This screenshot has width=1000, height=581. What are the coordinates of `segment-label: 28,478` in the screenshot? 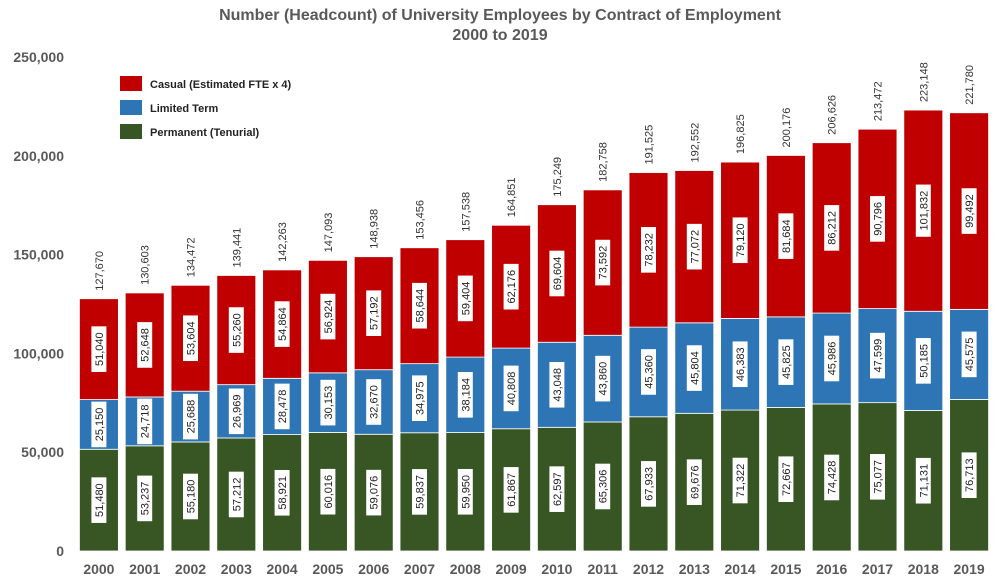 It's located at (282, 406).